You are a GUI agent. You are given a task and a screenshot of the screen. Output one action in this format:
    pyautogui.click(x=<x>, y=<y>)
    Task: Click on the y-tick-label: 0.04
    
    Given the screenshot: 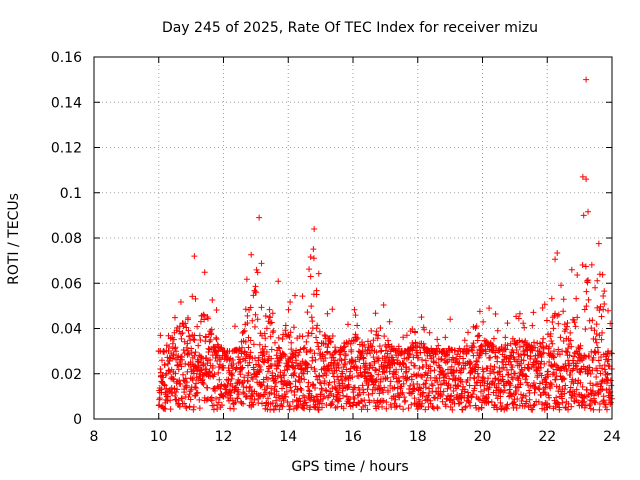 What is the action you would take?
    pyautogui.click(x=66, y=330)
    